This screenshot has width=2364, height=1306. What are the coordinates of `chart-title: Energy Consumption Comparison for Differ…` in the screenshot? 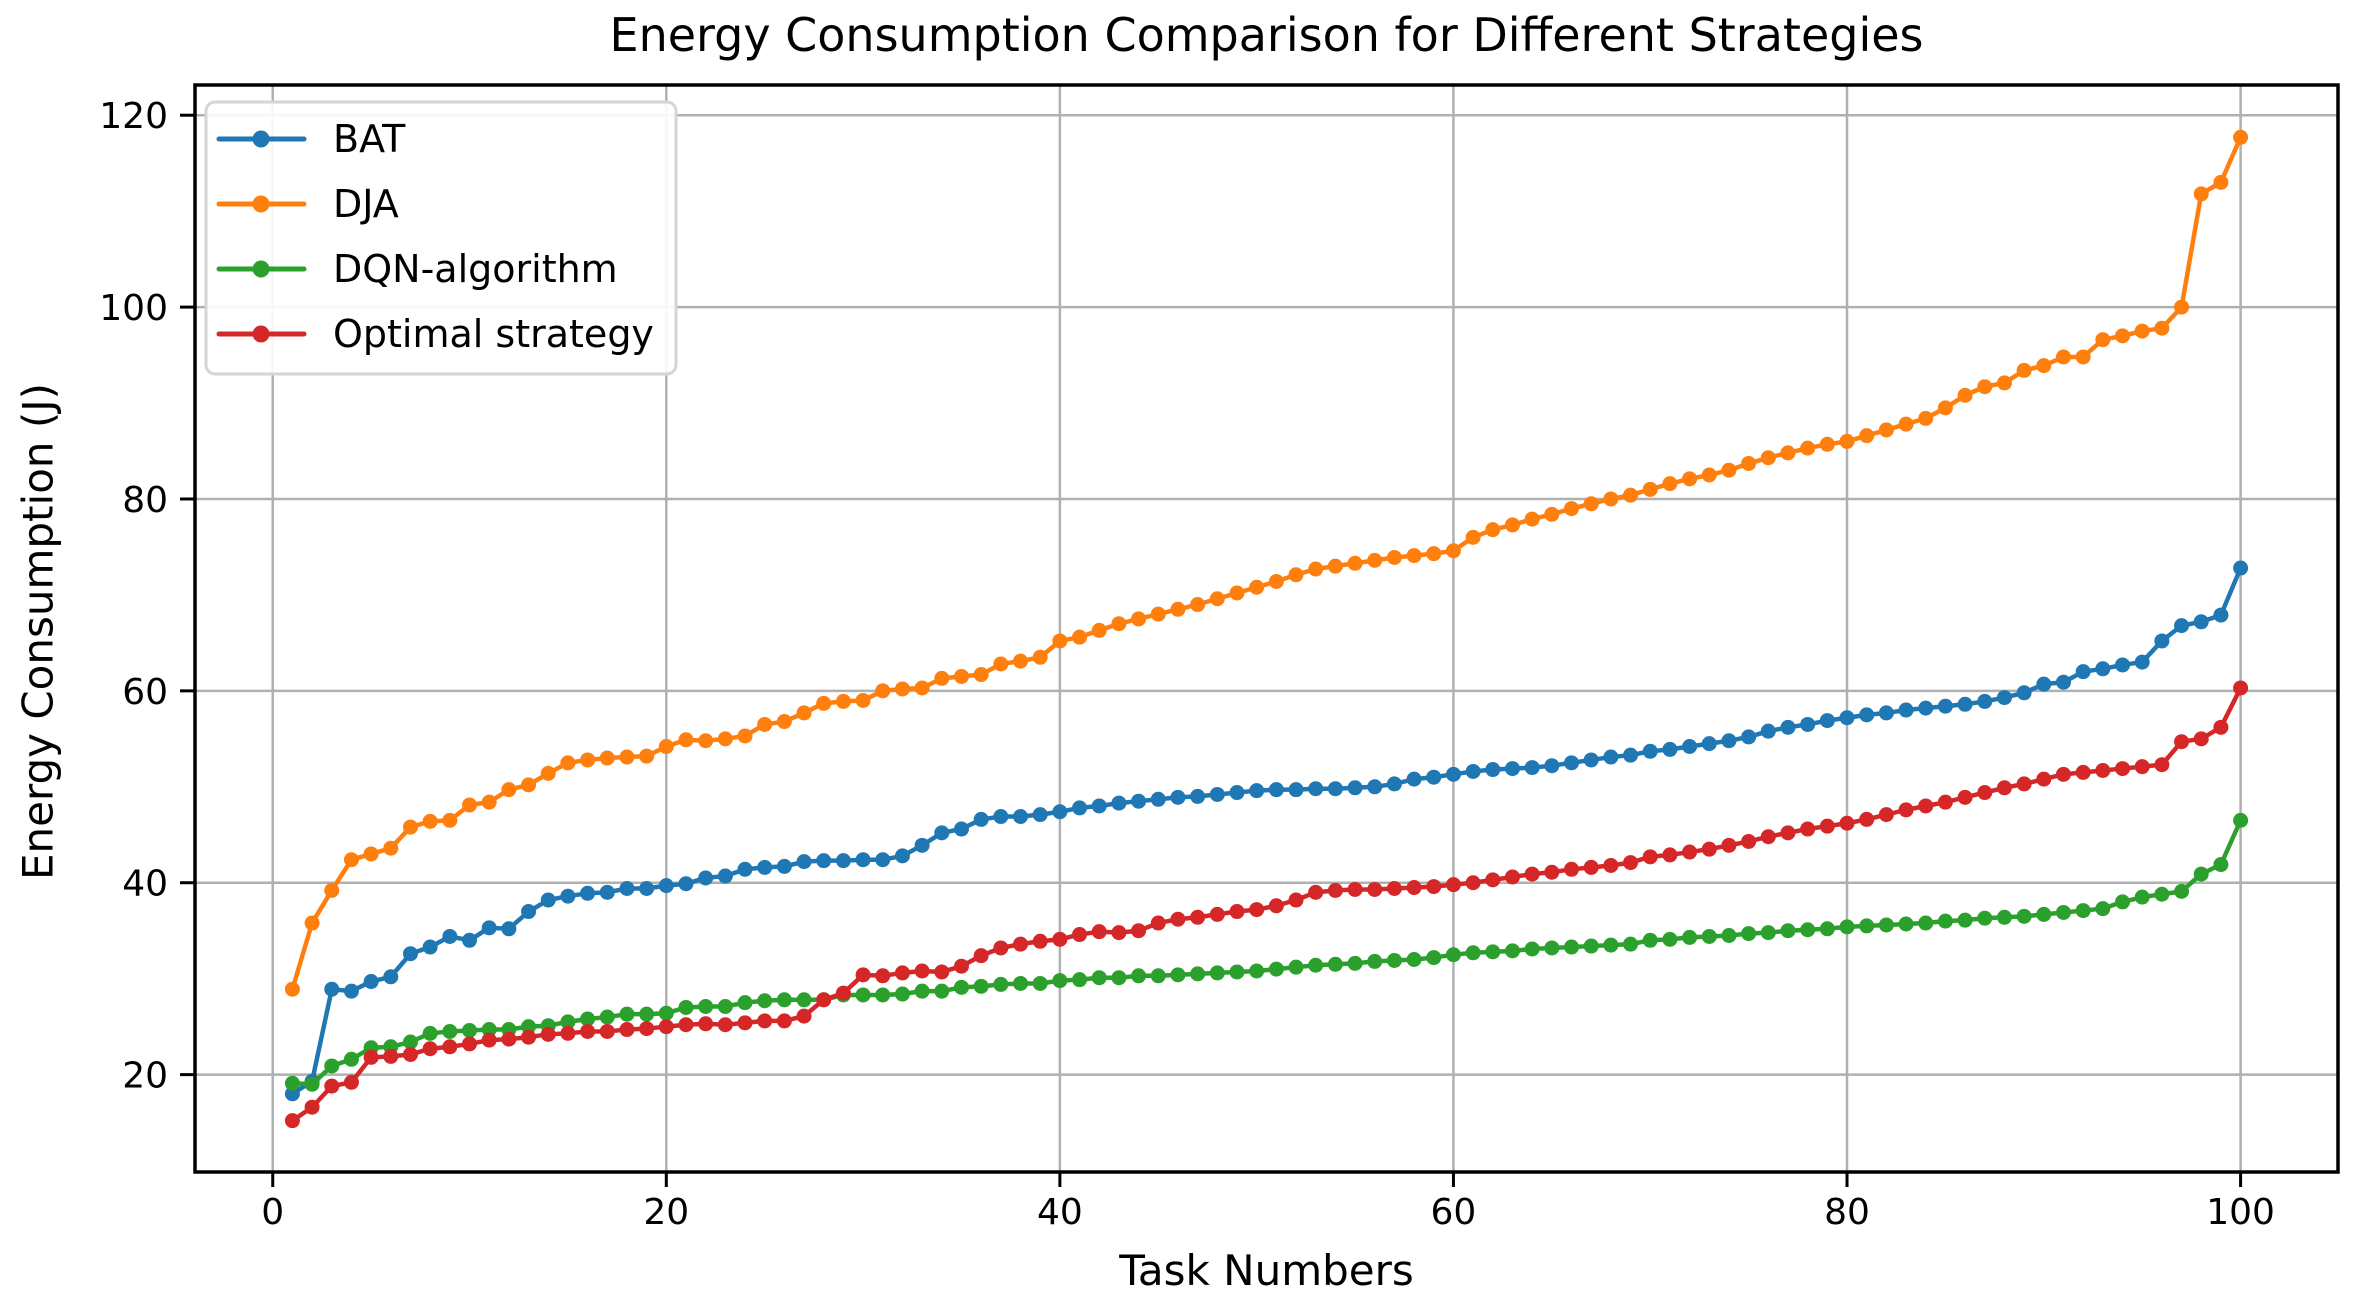 It's located at (1266, 35).